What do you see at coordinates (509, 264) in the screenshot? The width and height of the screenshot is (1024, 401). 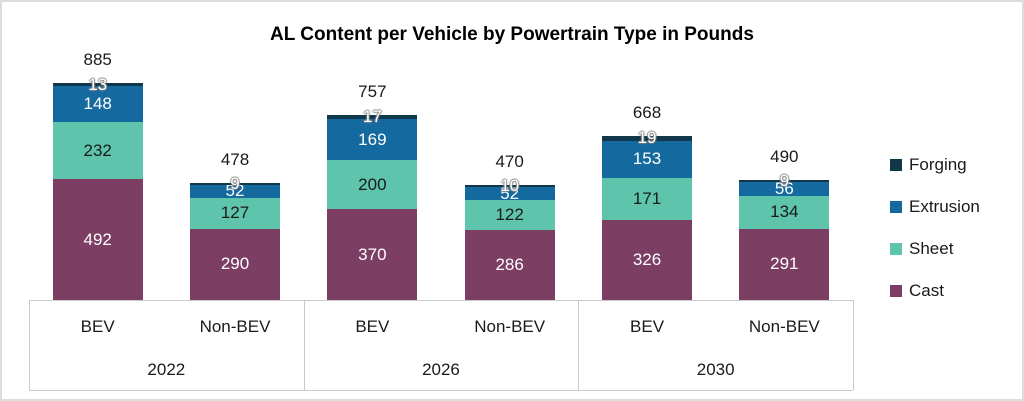 I see `bar-segment-cast-2026-non-bev` at bounding box center [509, 264].